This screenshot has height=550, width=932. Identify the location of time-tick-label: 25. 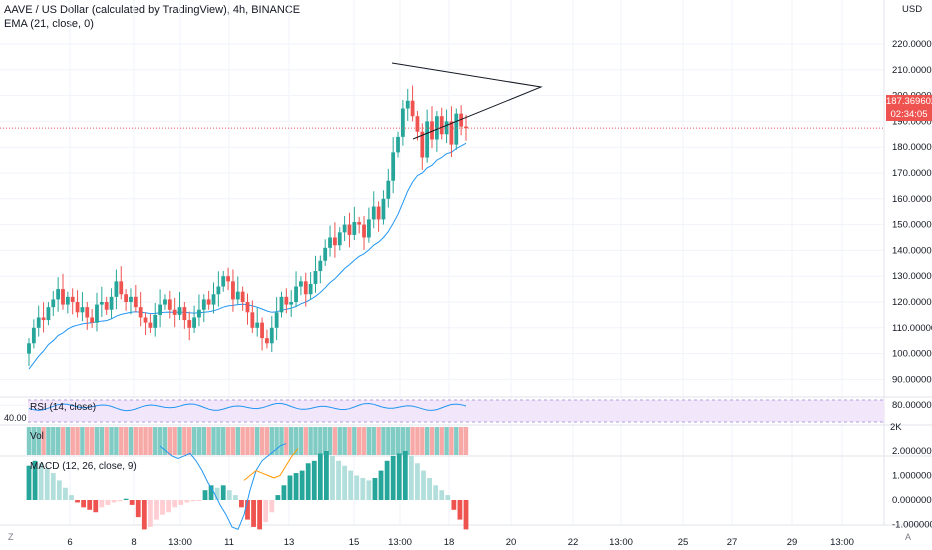
(683, 542).